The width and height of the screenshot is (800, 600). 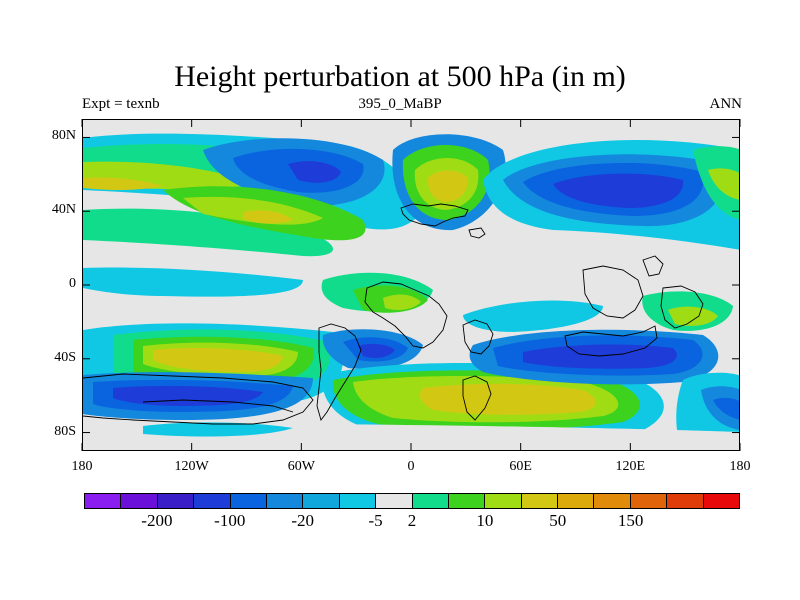 I want to click on x-tick-label: 60E, so click(x=520, y=466).